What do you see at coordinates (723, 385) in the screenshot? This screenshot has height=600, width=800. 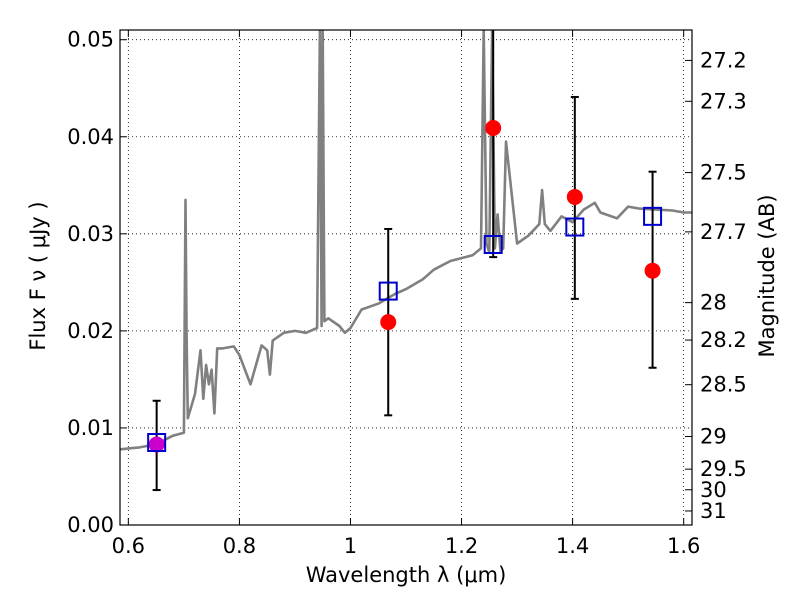 I see `magnitude-tick-label: 28.5` at bounding box center [723, 385].